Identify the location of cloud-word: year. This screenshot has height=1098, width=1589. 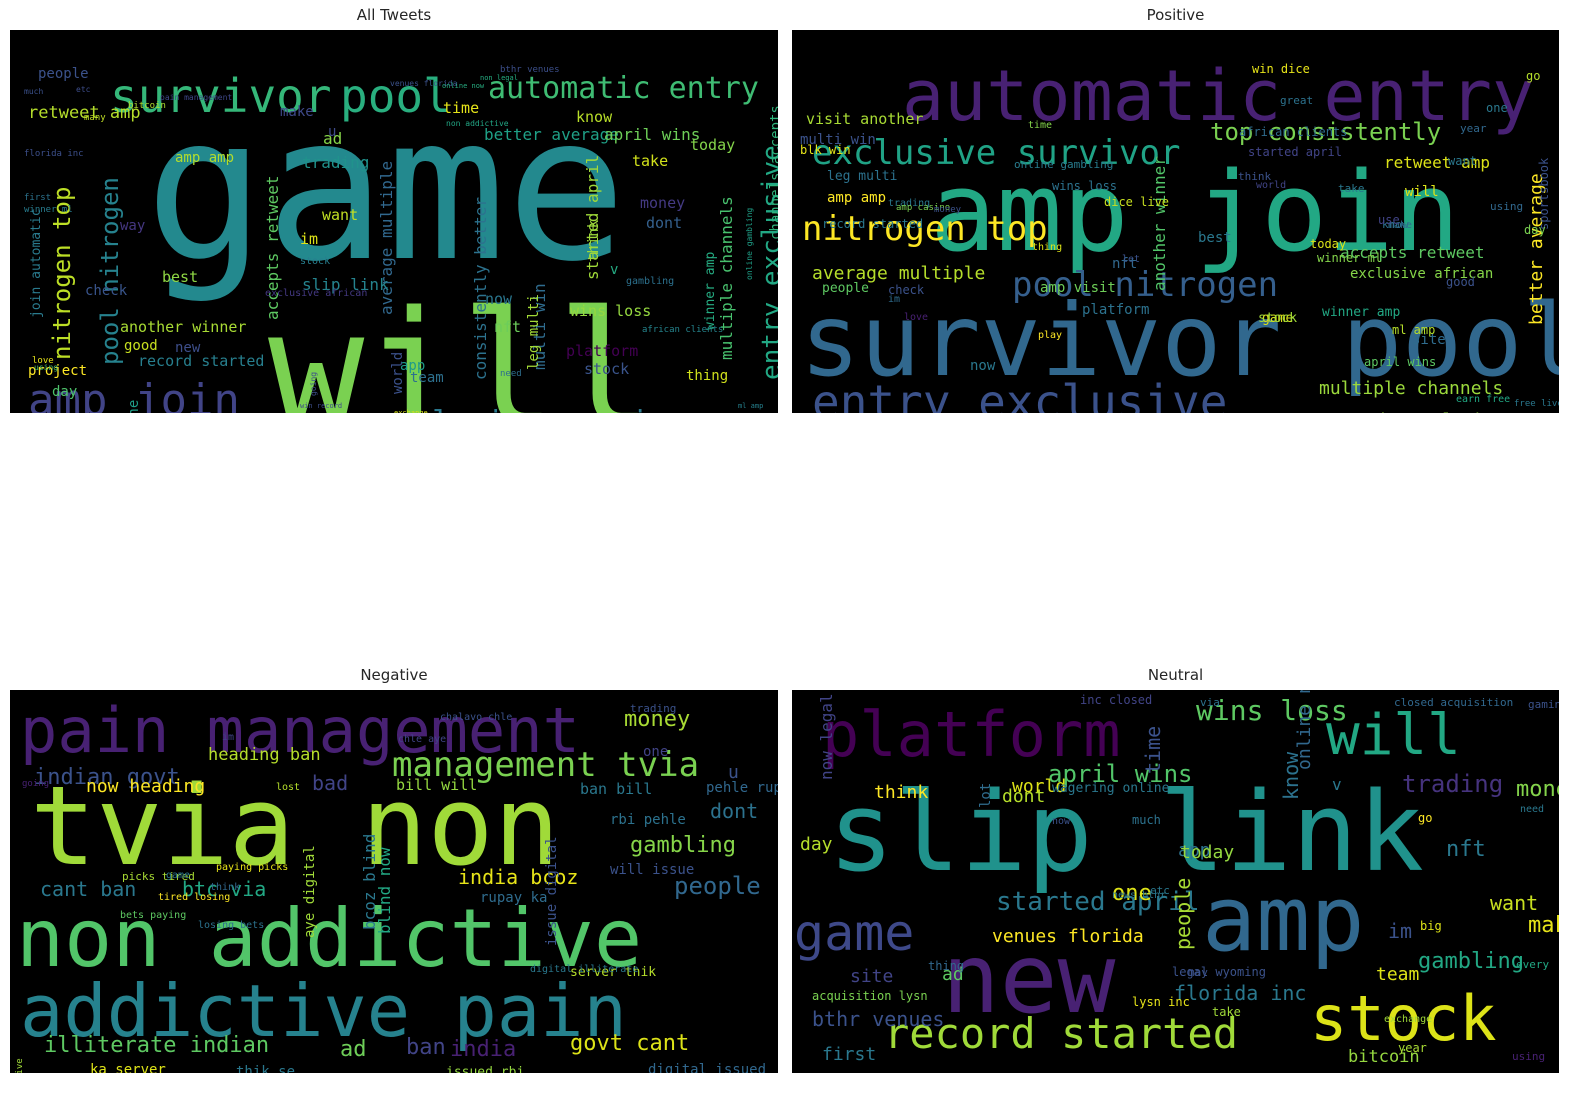
(1473, 128).